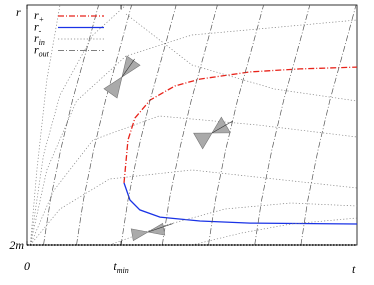 The width and height of the screenshot is (374, 285). I want to click on x-tick-label: tmin, so click(120, 267).